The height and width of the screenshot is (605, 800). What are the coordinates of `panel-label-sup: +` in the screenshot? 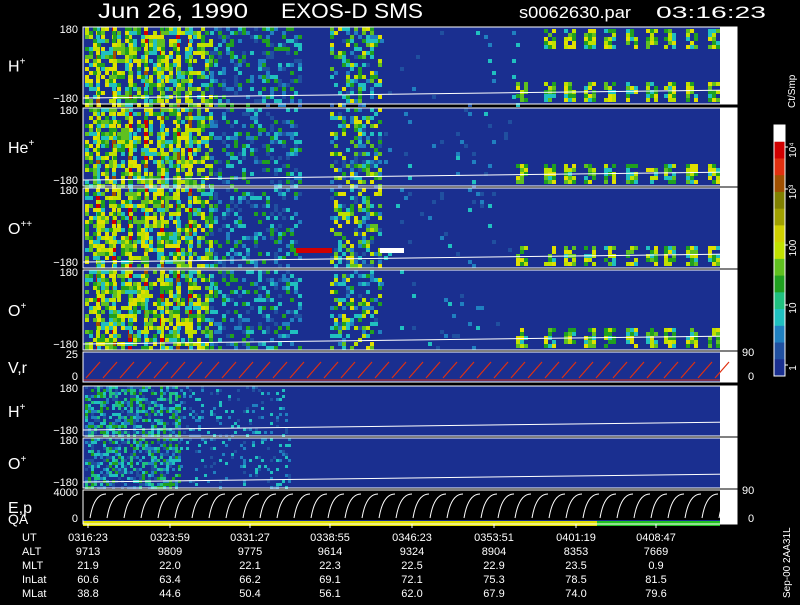 It's located at (31, 143).